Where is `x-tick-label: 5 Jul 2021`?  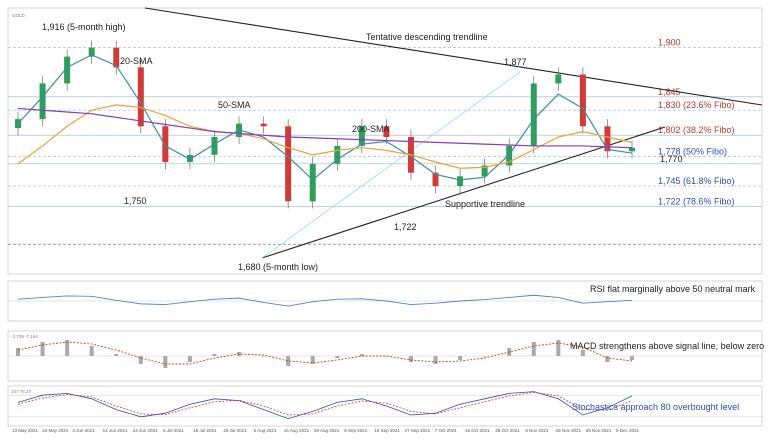
x-tick-label: 5 Jul 2021 is located at coordinates (173, 430).